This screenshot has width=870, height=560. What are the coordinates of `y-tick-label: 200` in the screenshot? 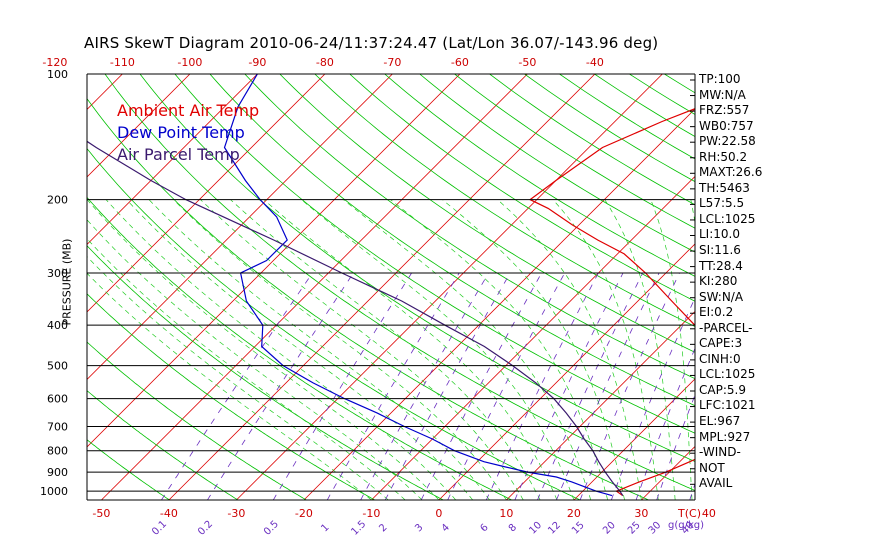 It's located at (57, 200).